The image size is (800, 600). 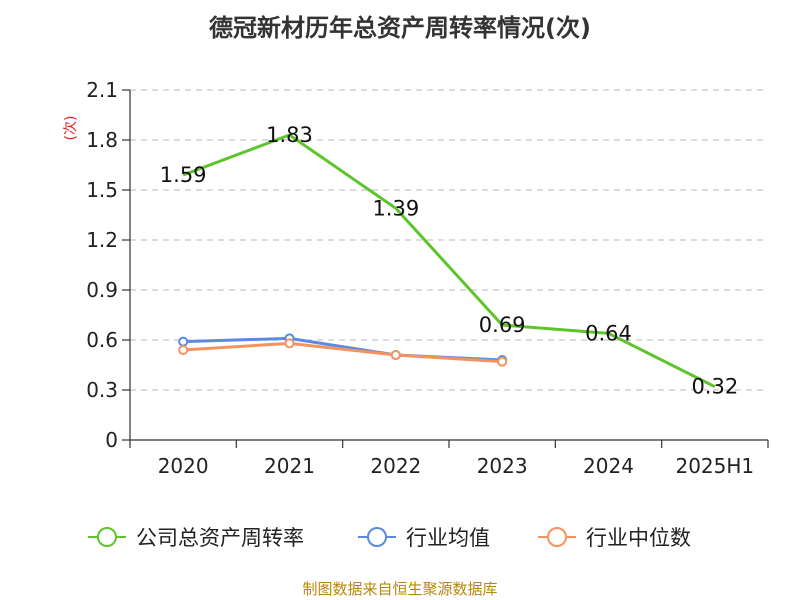 What do you see at coordinates (608, 333) in the screenshot?
I see `data-label: 0.64` at bounding box center [608, 333].